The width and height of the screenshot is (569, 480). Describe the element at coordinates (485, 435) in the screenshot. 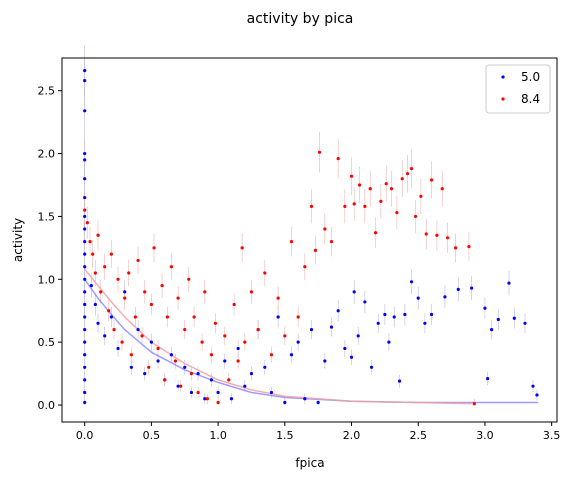

I see `x-tick-label: 3.0` at that location.